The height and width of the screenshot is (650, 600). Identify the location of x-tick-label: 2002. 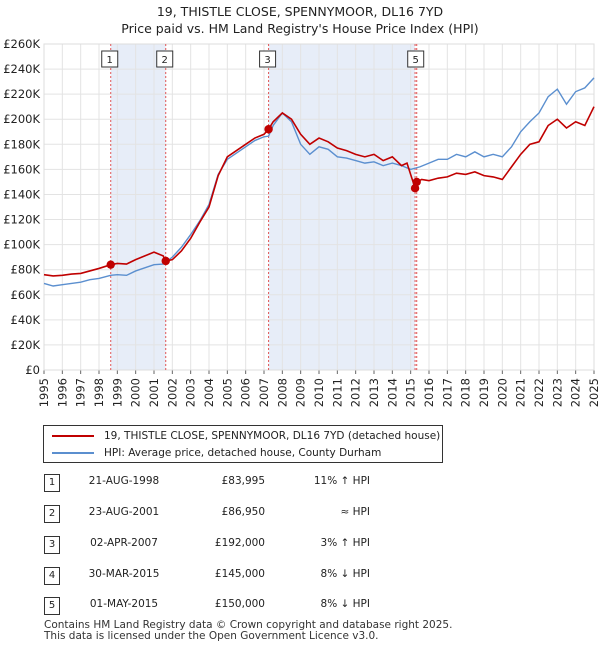
(172, 392).